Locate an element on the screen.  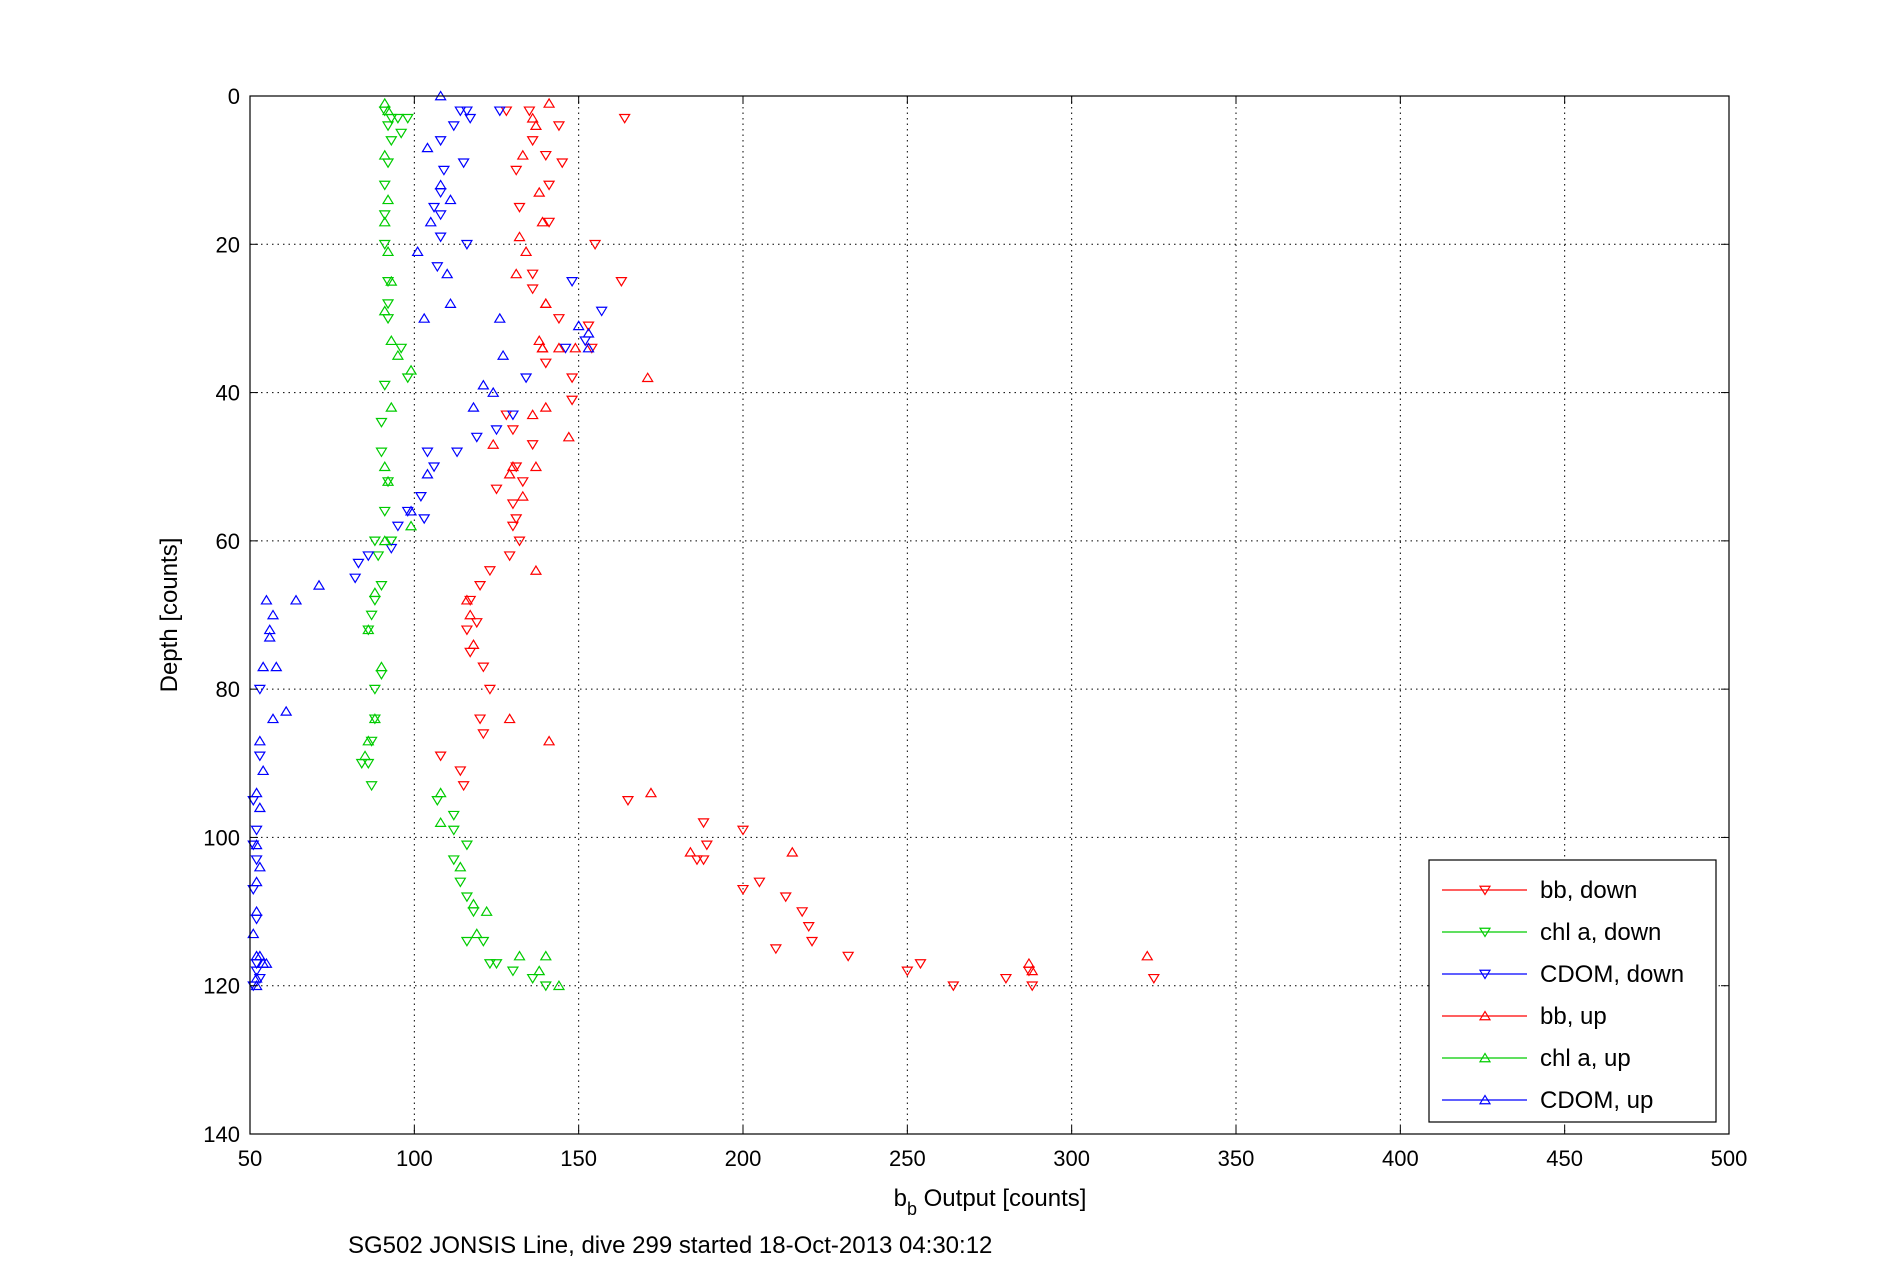
legend-label: chl a, up is located at coordinates (1585, 1058).